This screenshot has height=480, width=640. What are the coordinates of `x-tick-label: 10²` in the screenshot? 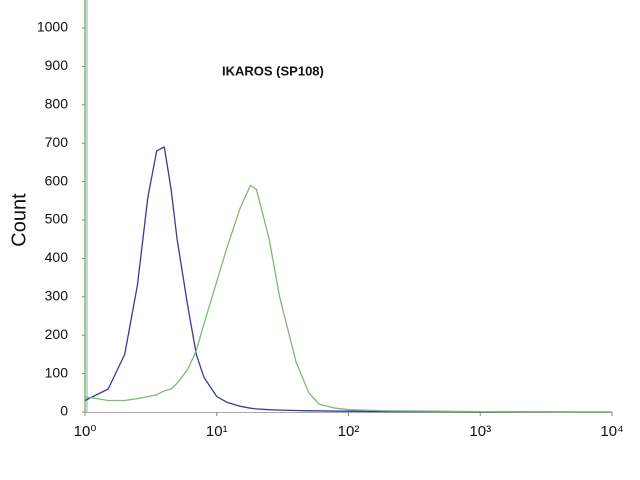 It's located at (349, 431).